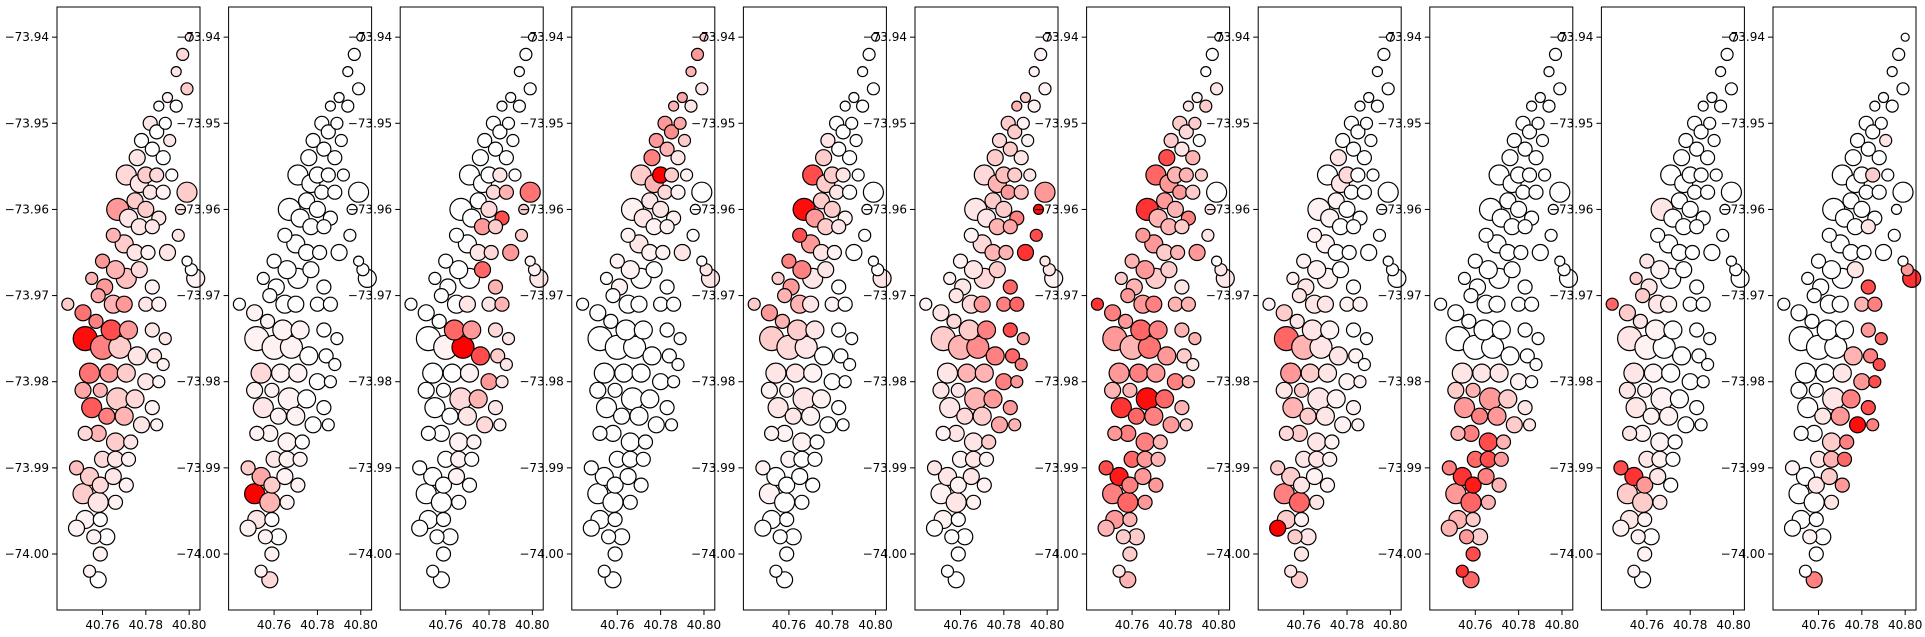  What do you see at coordinates (541, 296) in the screenshot?
I see `y-tick-label: −73.97` at bounding box center [541, 296].